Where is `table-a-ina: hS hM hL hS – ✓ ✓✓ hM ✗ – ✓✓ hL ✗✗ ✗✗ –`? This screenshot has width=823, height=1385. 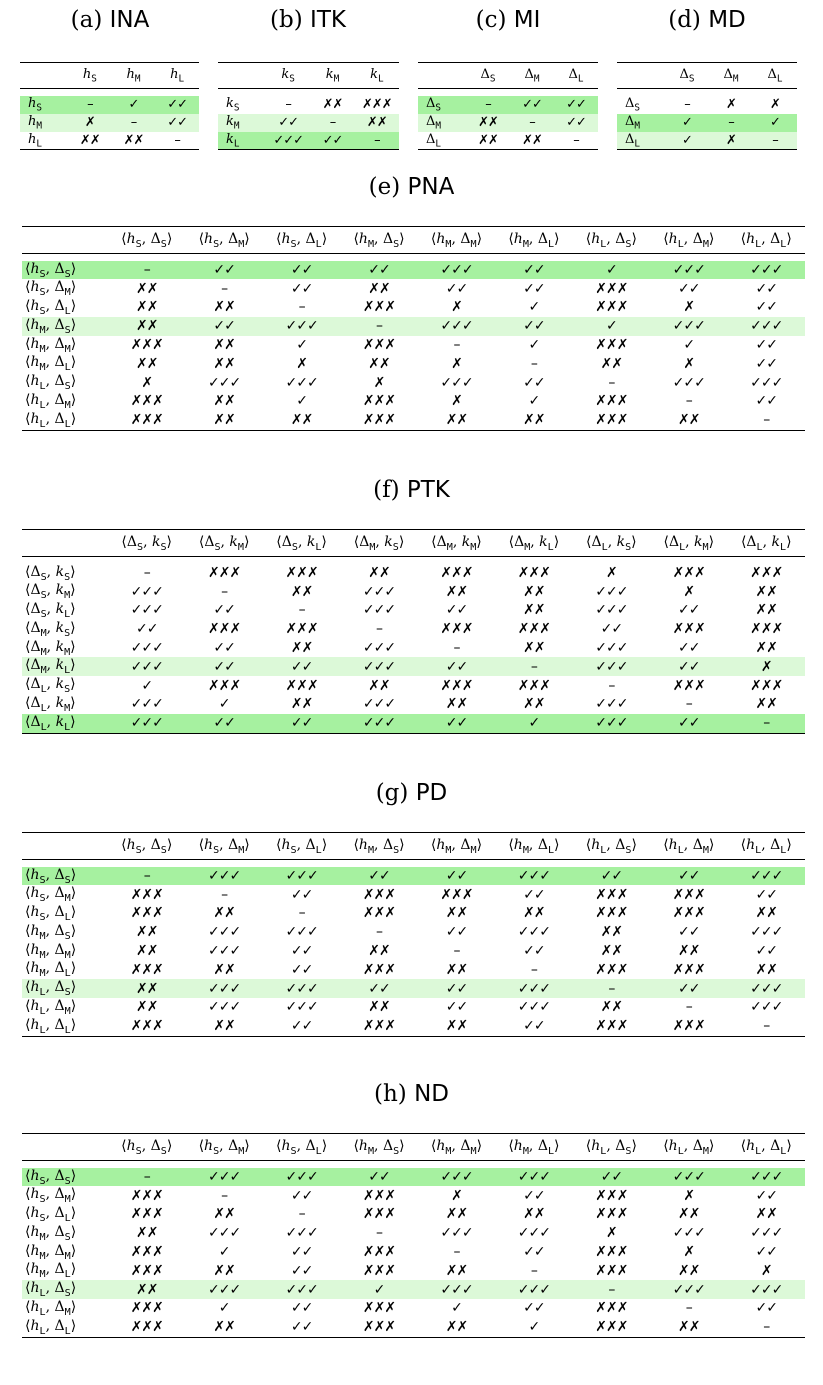 table-a-ina: hS hM hL hS – ✓ ✓✓ hM ✗ – ✓✓ hL ✗✗ ✗✗ – is located at coordinates (109, 106).